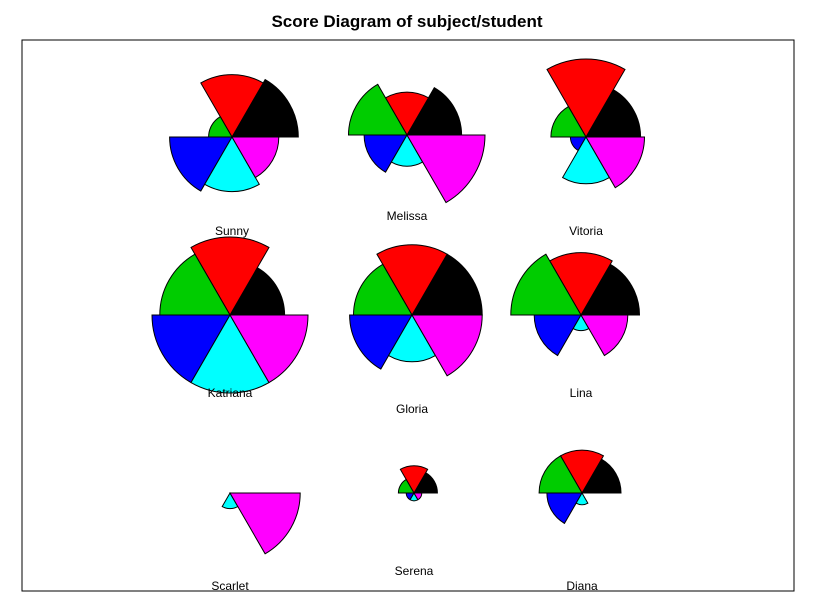 This screenshot has width=816, height=612. What do you see at coordinates (232, 231) in the screenshot?
I see `student-label-sunny: Sunny` at bounding box center [232, 231].